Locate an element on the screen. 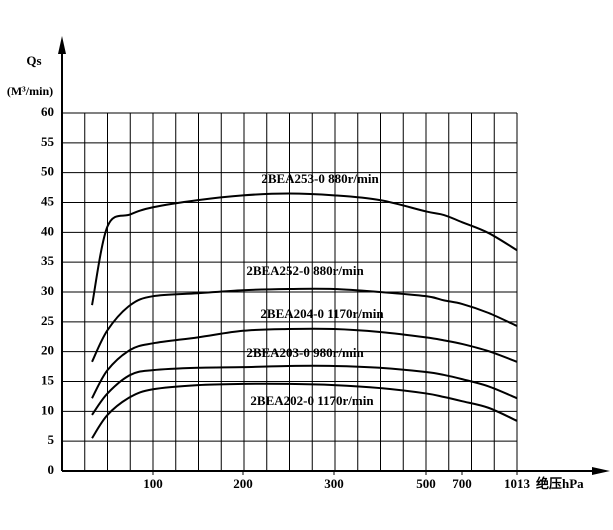 The height and width of the screenshot is (530, 613). y-axis-label: Qs is located at coordinates (33, 60).